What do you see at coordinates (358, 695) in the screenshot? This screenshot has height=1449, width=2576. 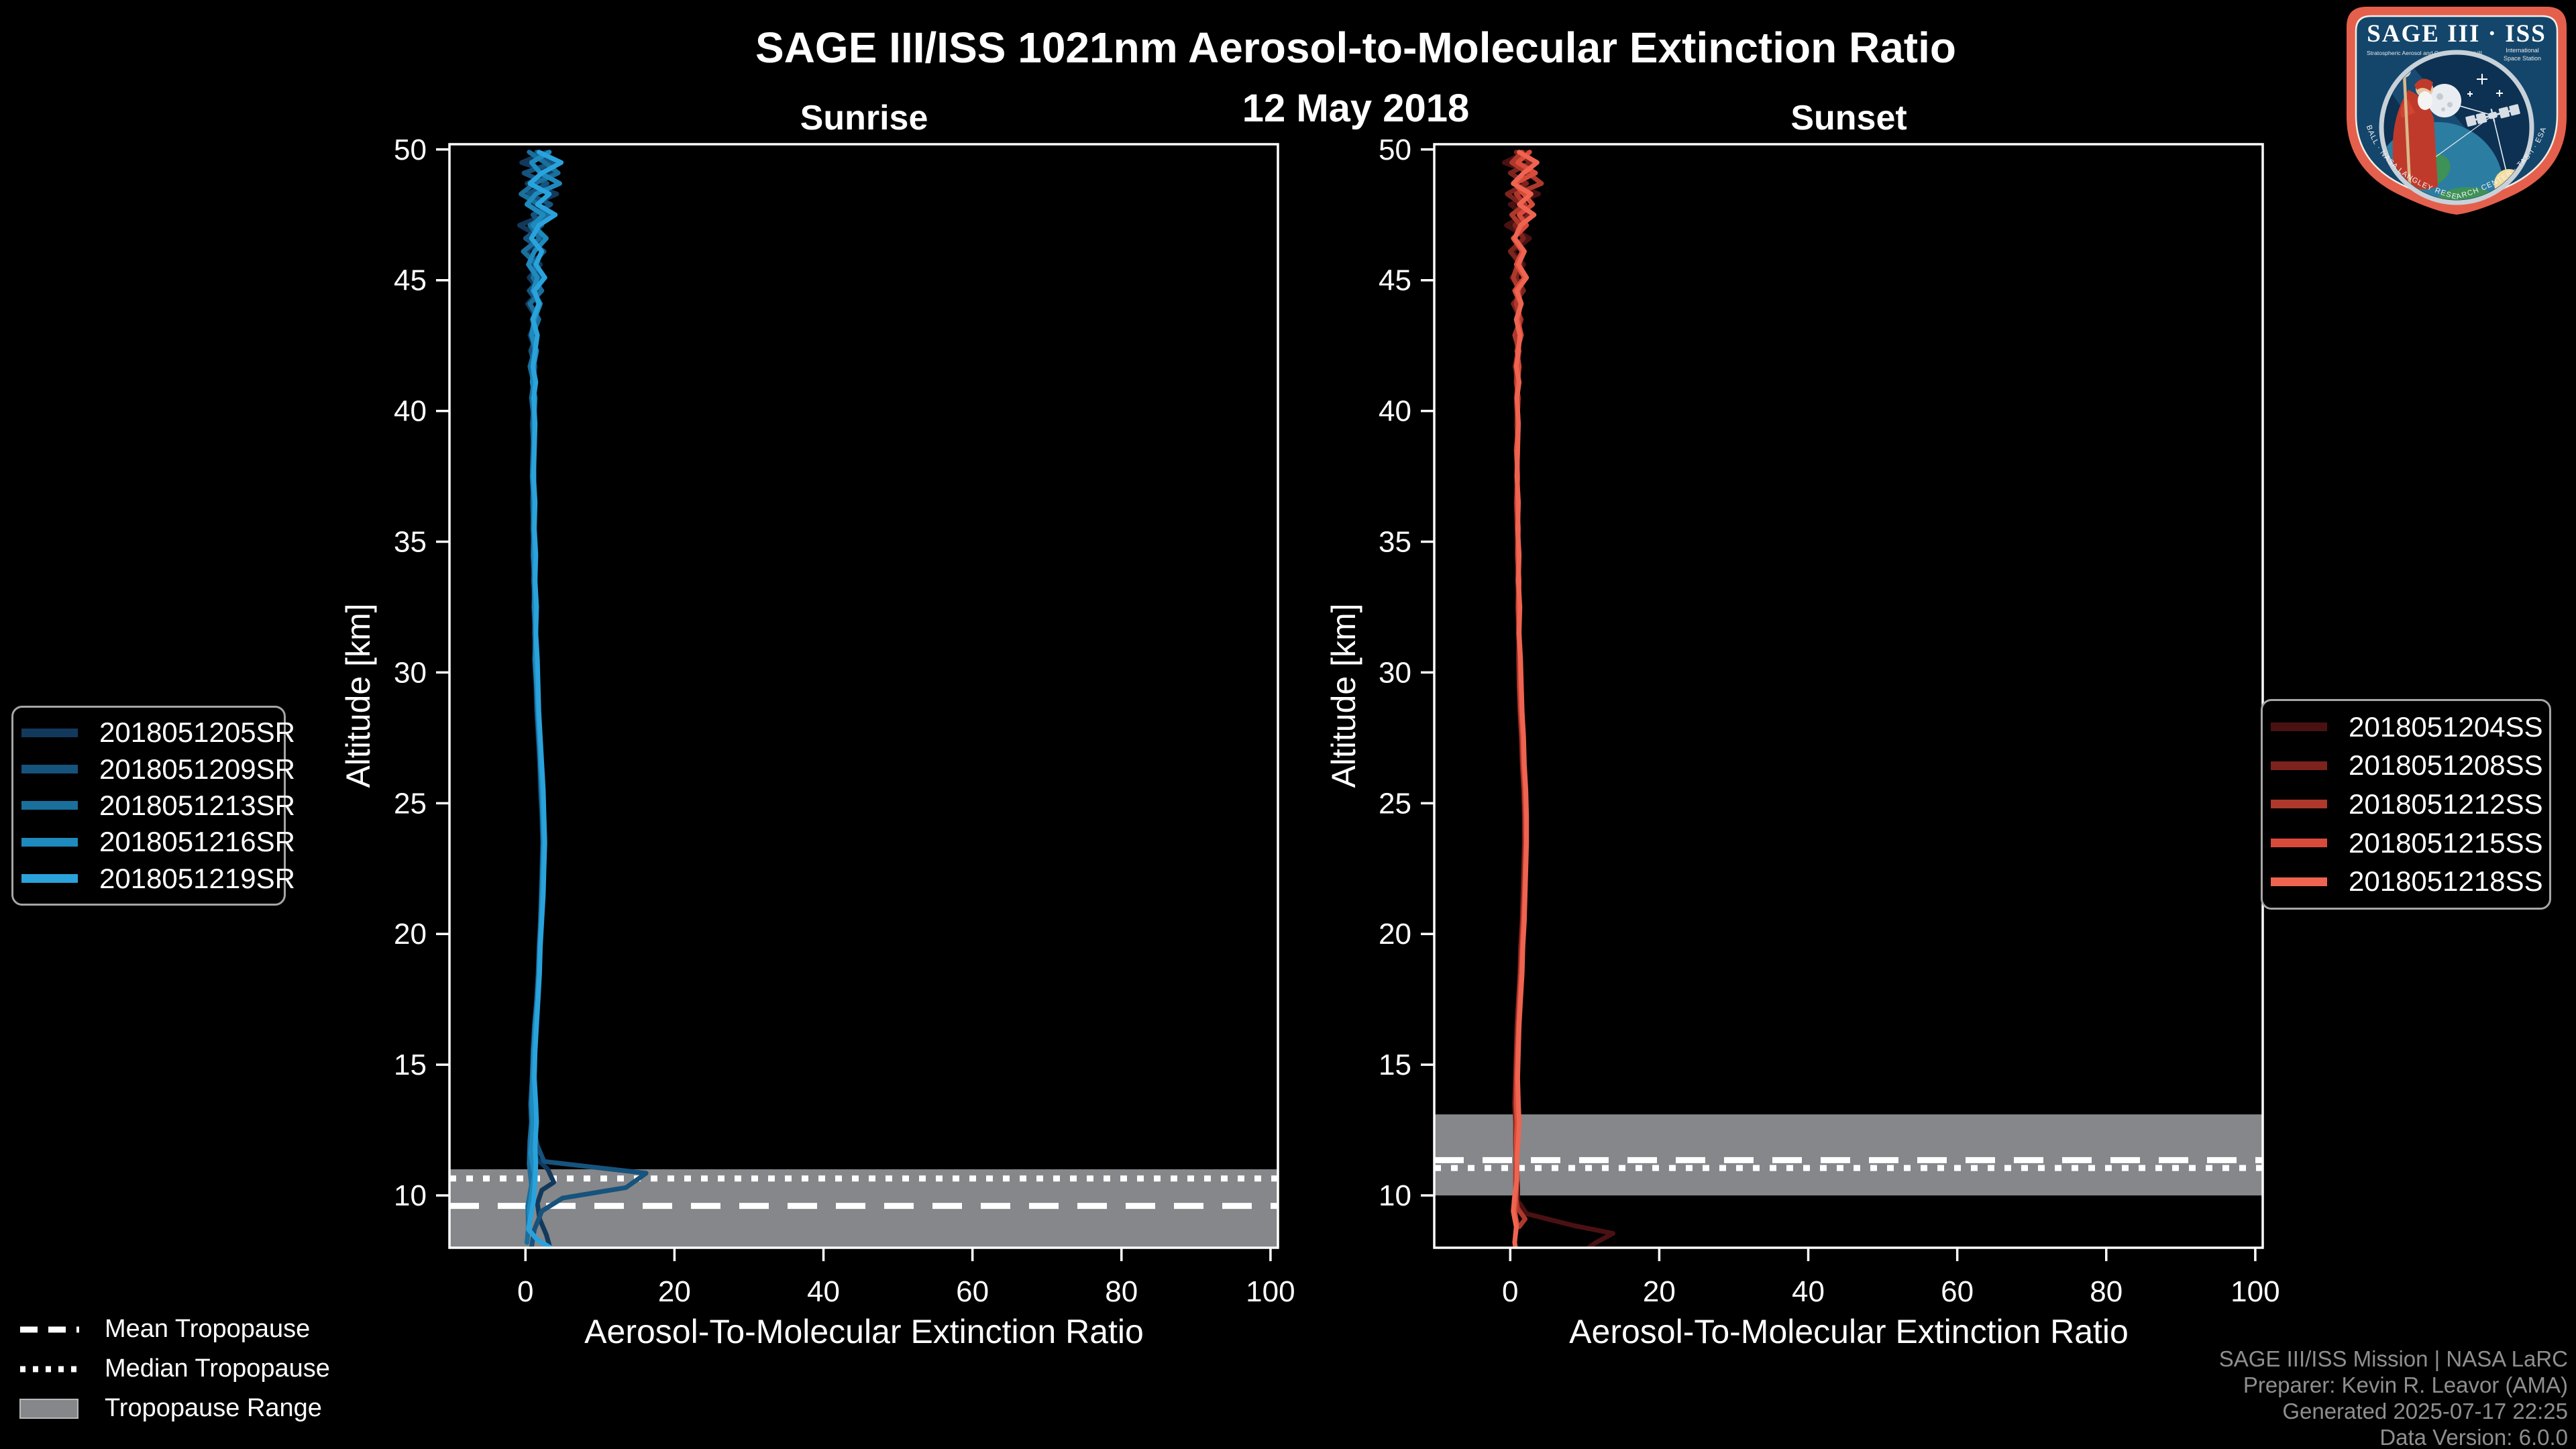 I see `sunrise-y-axis-label: Altitude [km]` at bounding box center [358, 695].